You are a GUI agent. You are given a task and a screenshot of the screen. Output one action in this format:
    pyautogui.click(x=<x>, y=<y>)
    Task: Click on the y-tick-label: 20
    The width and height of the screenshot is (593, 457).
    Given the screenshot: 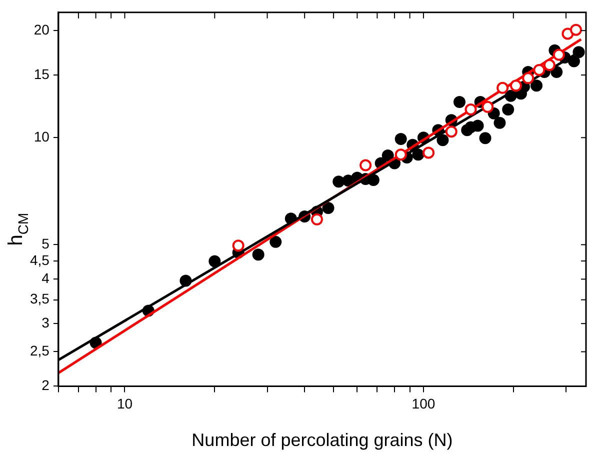 What is the action you would take?
    pyautogui.click(x=42, y=29)
    